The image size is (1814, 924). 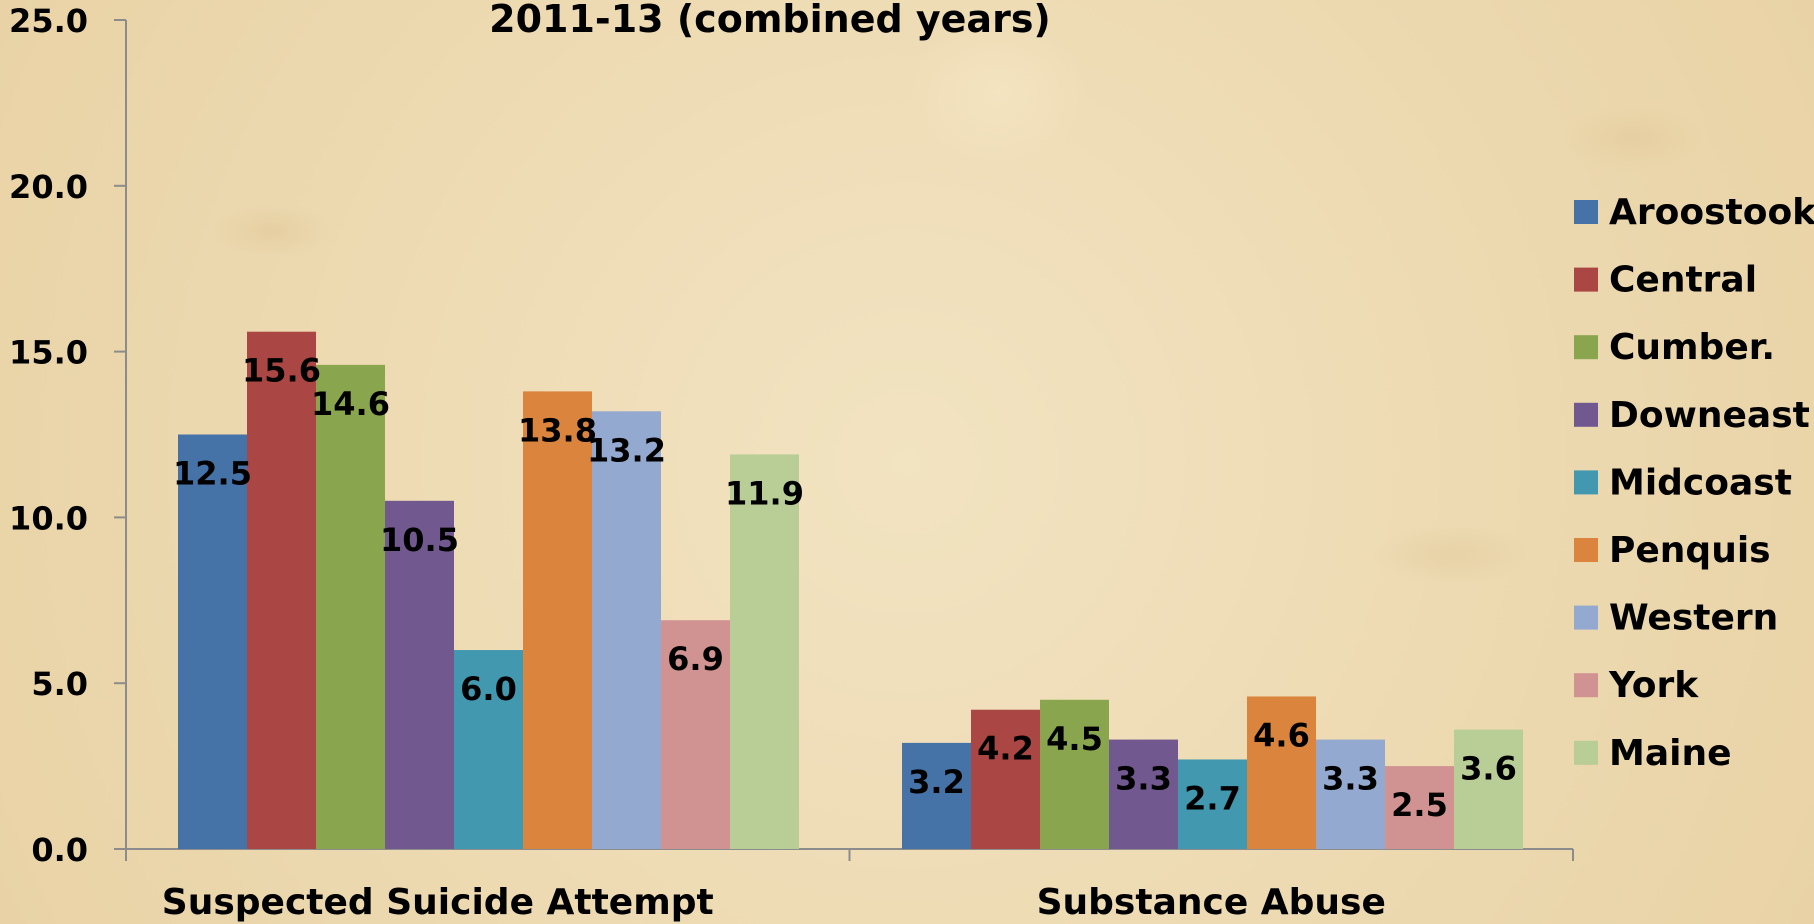 What do you see at coordinates (419, 540) in the screenshot?
I see `data-label: 10.5` at bounding box center [419, 540].